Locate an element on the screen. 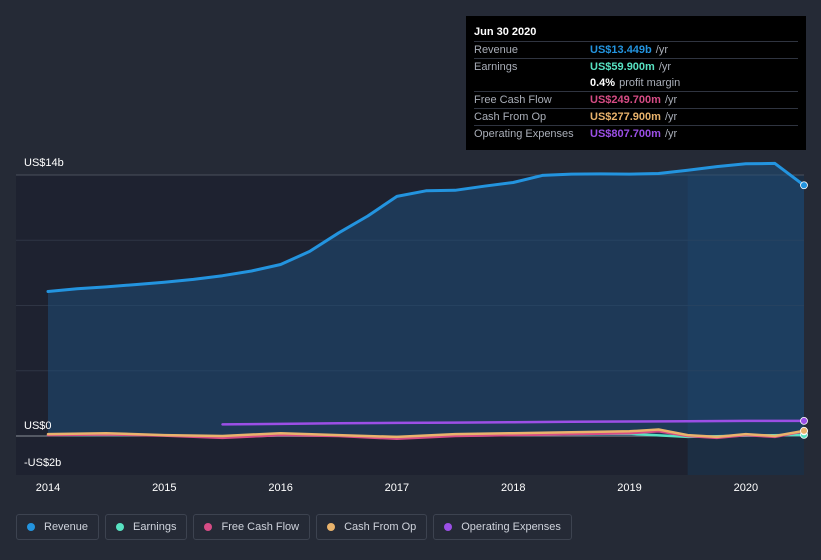 This screenshot has height=560, width=821. x-tick-label: 2015 is located at coordinates (164, 488).